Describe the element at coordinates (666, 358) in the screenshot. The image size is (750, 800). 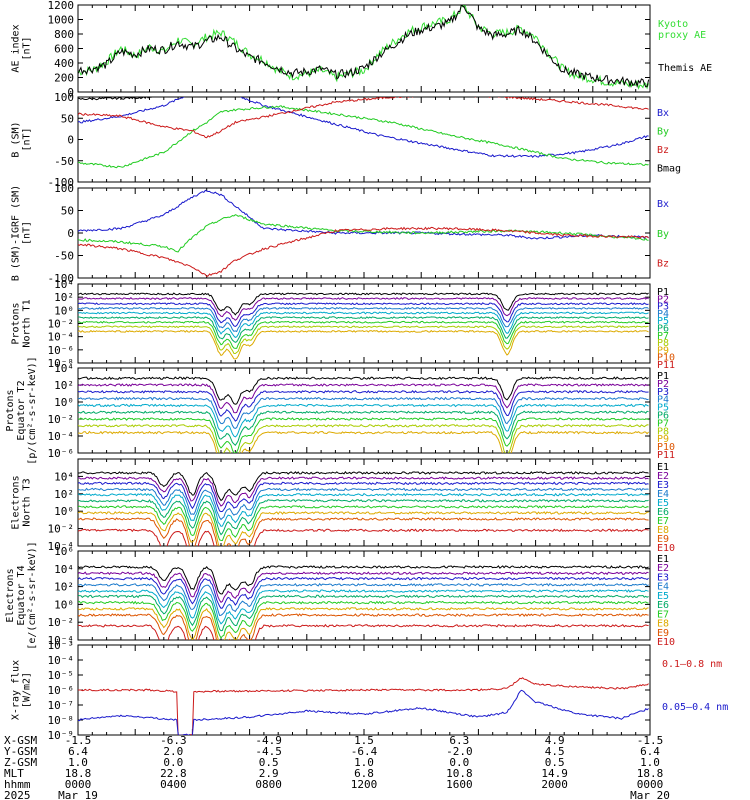
I see `legend-label: P10` at that location.